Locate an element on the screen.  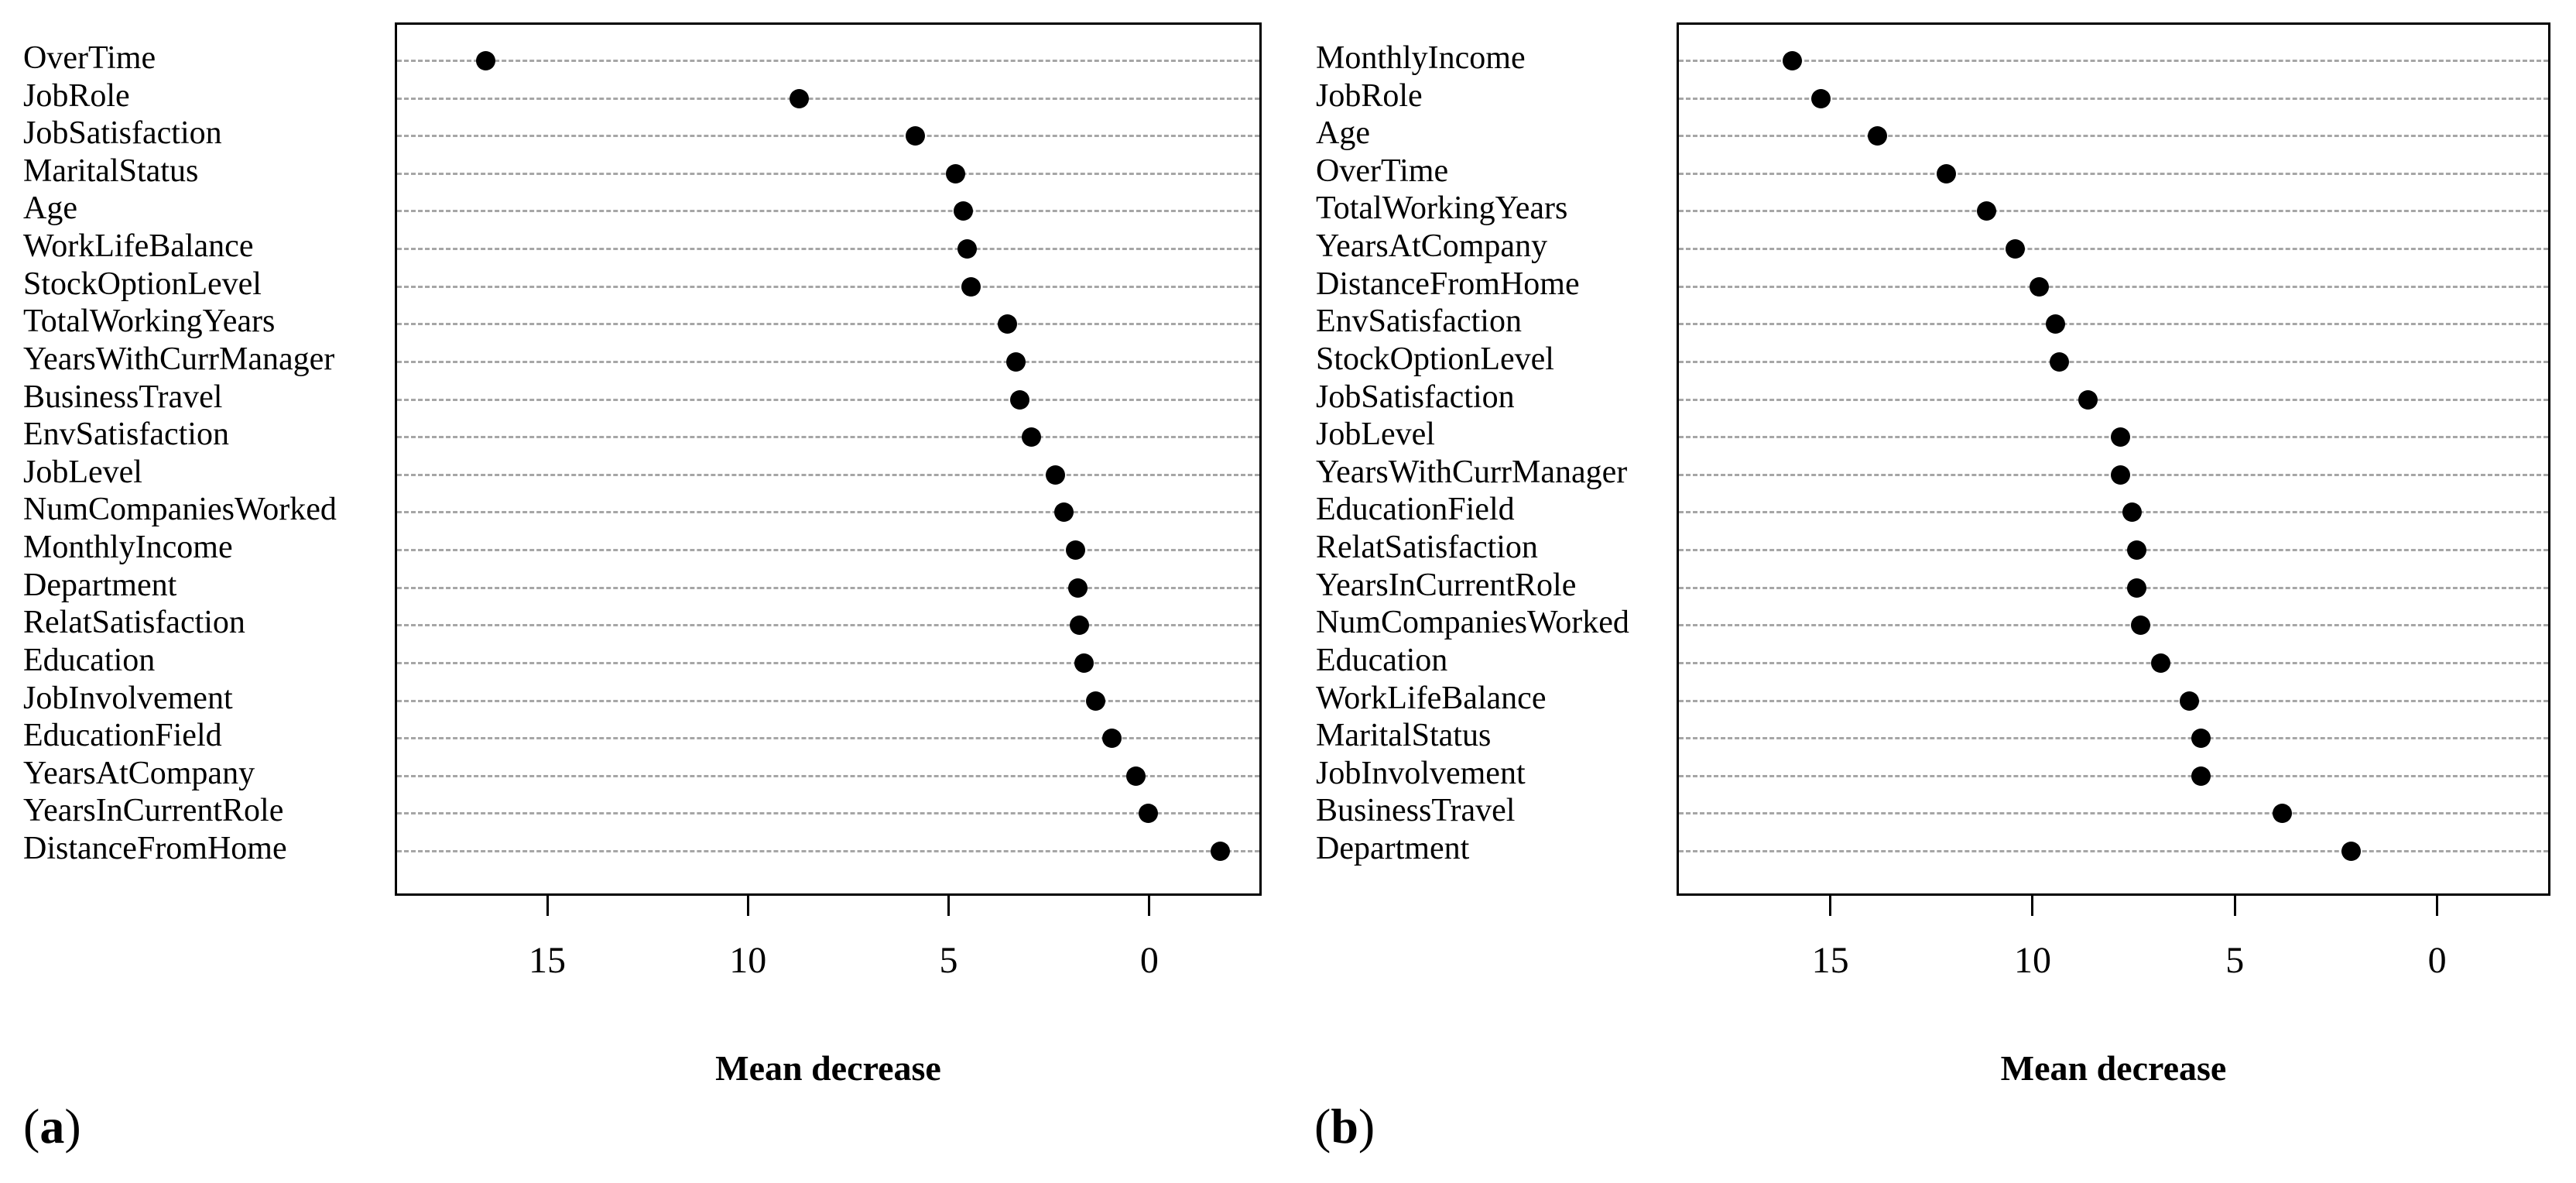
category-label: JobInvolvement is located at coordinates (1421, 773).